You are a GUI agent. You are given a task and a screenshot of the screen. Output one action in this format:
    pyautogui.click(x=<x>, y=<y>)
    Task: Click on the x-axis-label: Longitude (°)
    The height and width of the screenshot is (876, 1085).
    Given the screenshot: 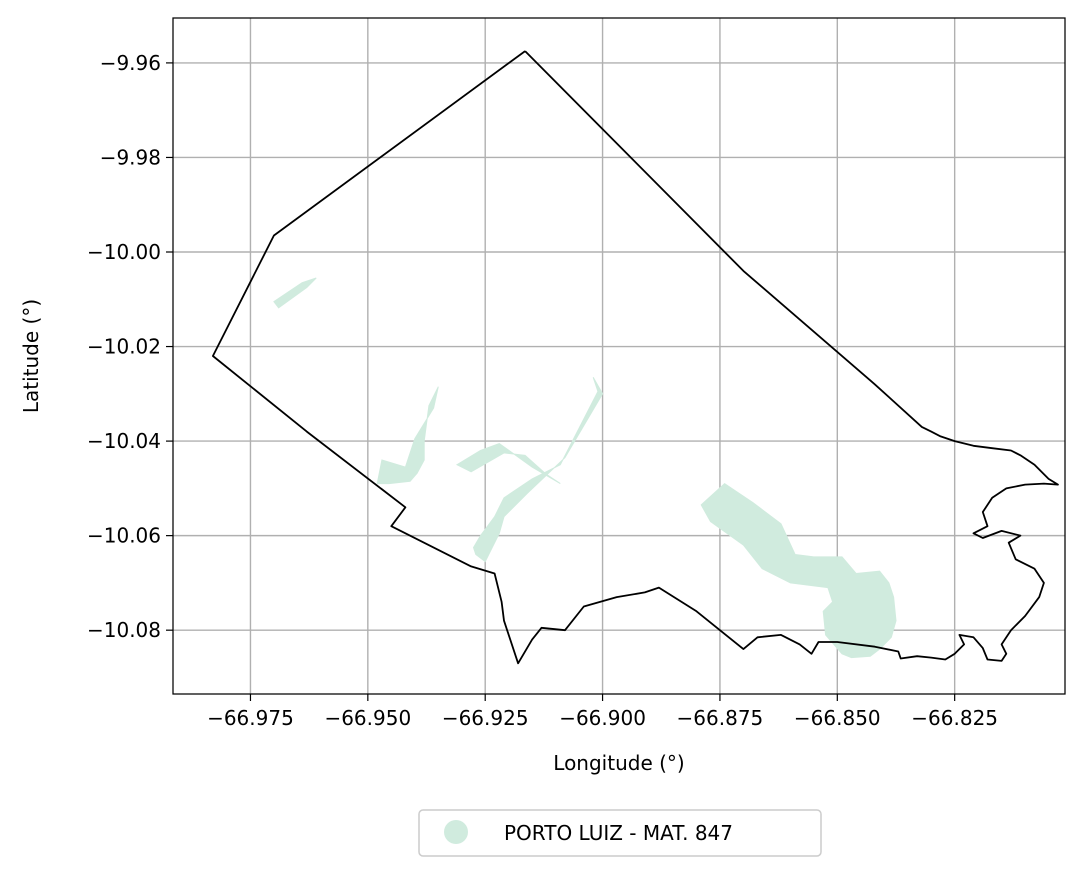 What is the action you would take?
    pyautogui.click(x=618, y=763)
    